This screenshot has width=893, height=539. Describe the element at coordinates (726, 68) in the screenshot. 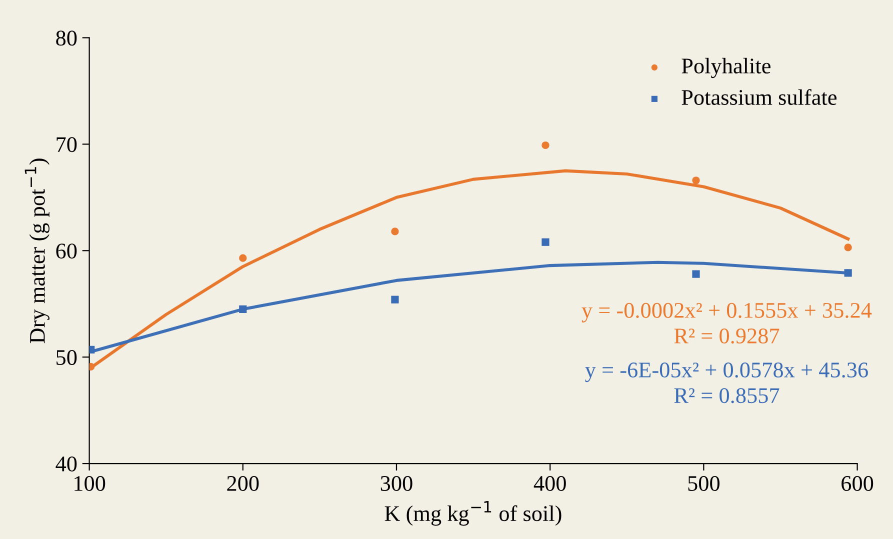

I see `legend-label: Polyhalite` at that location.